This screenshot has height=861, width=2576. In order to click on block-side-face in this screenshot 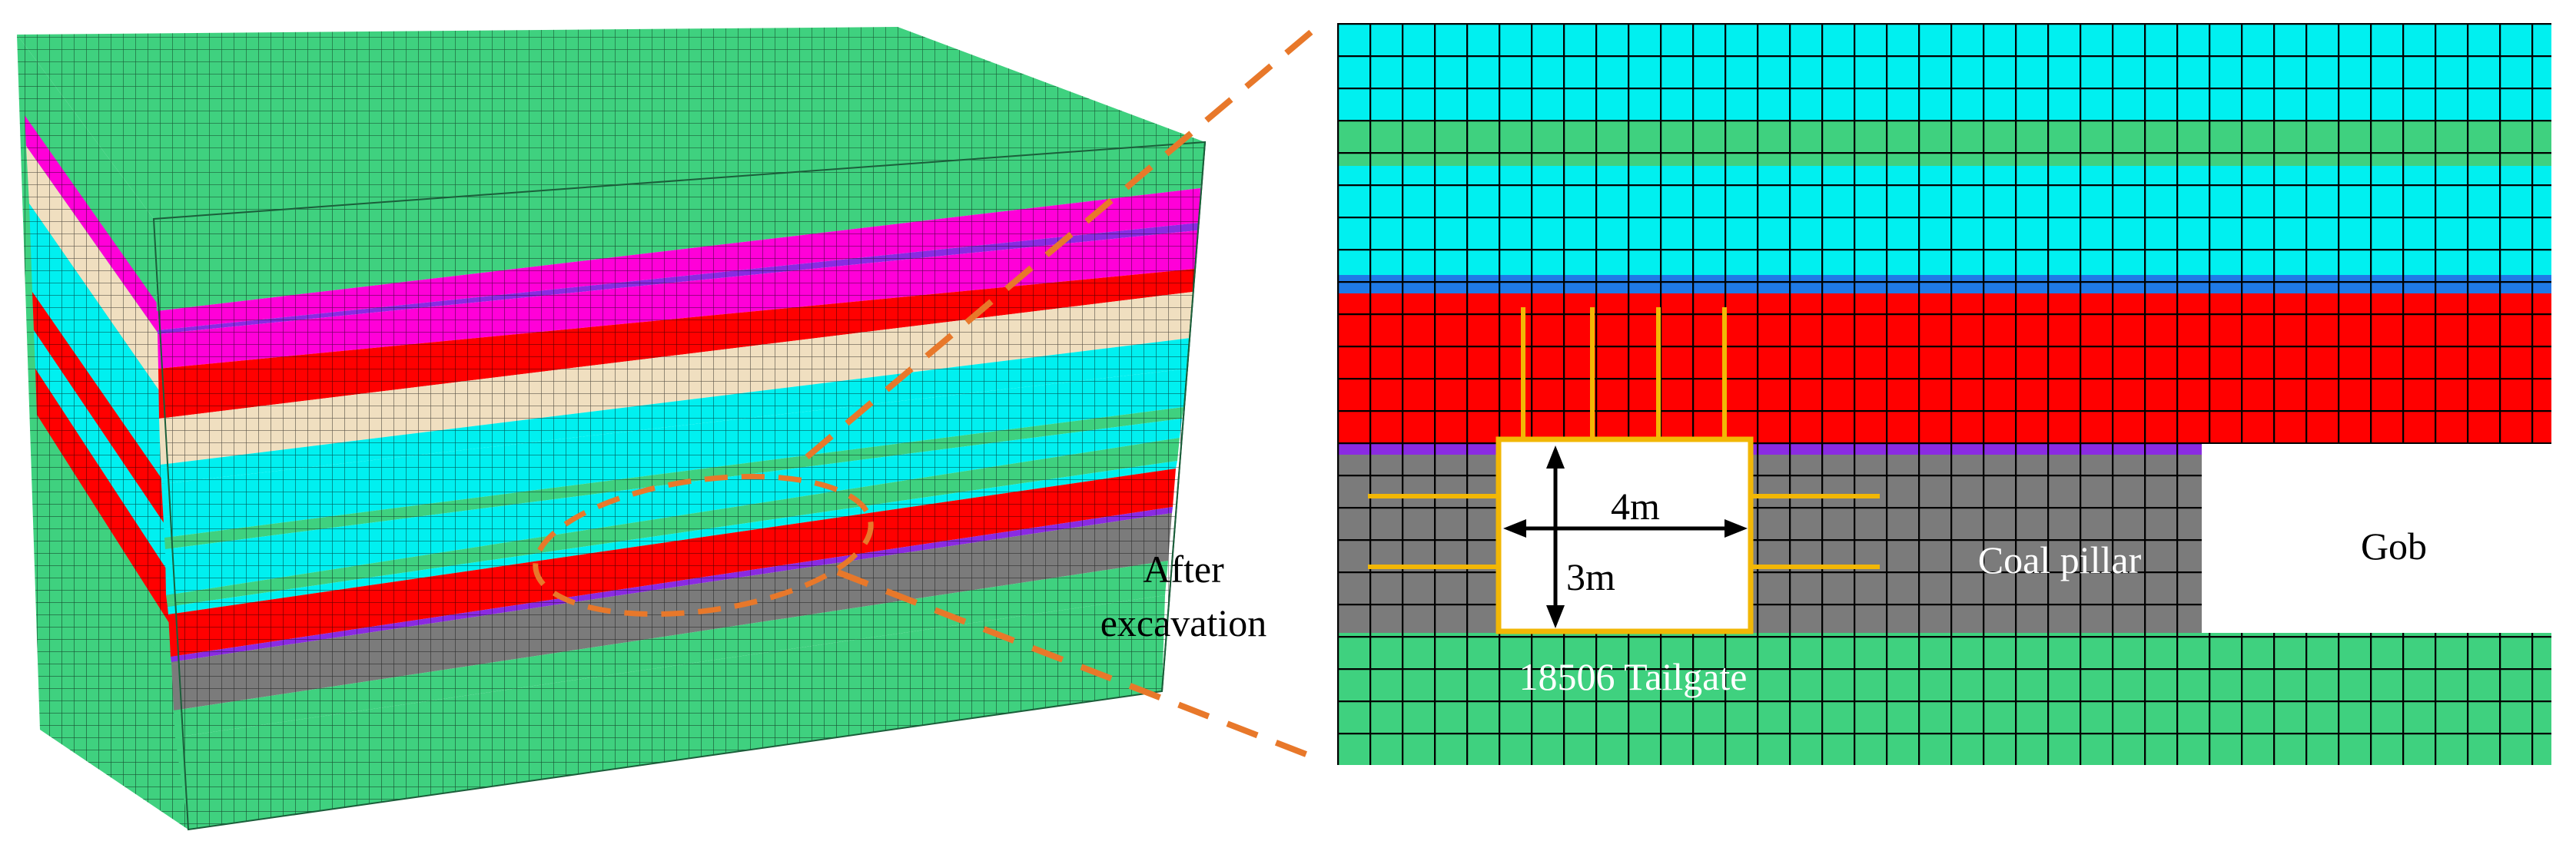, I will do `click(102, 432)`.